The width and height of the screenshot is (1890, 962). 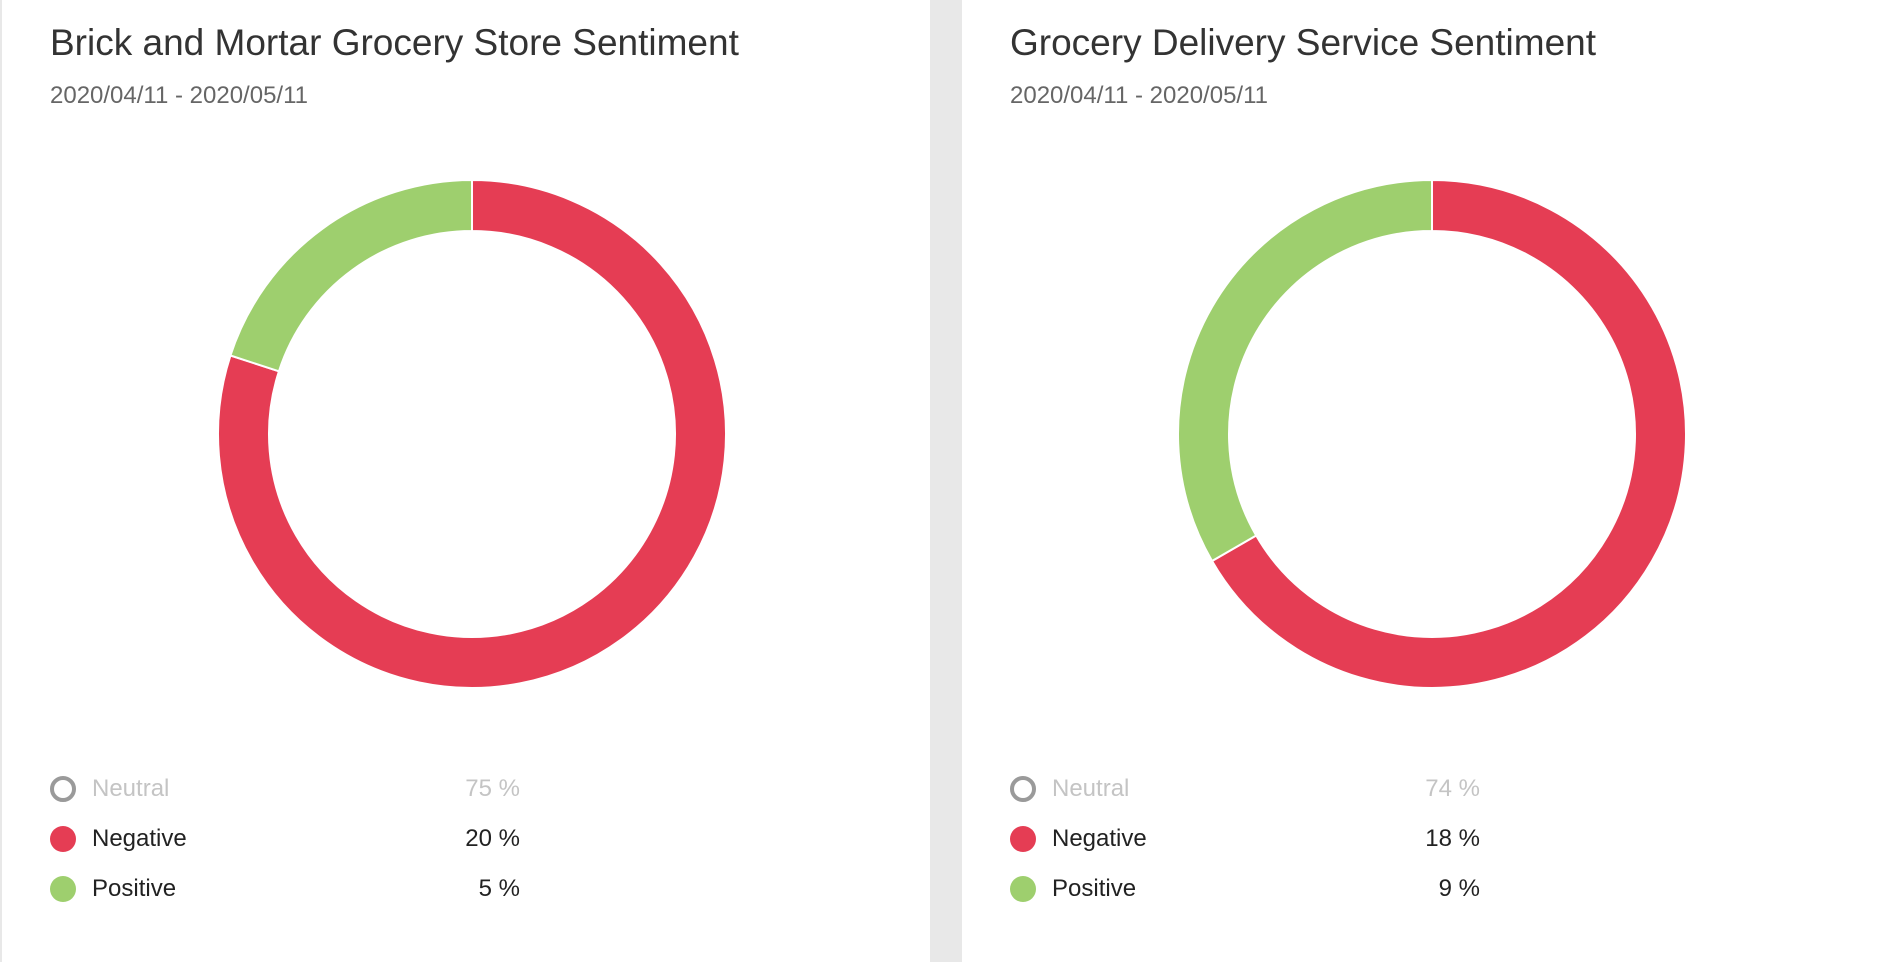 I want to click on legend-item-negative: Negative 18 %, so click(x=1245, y=839).